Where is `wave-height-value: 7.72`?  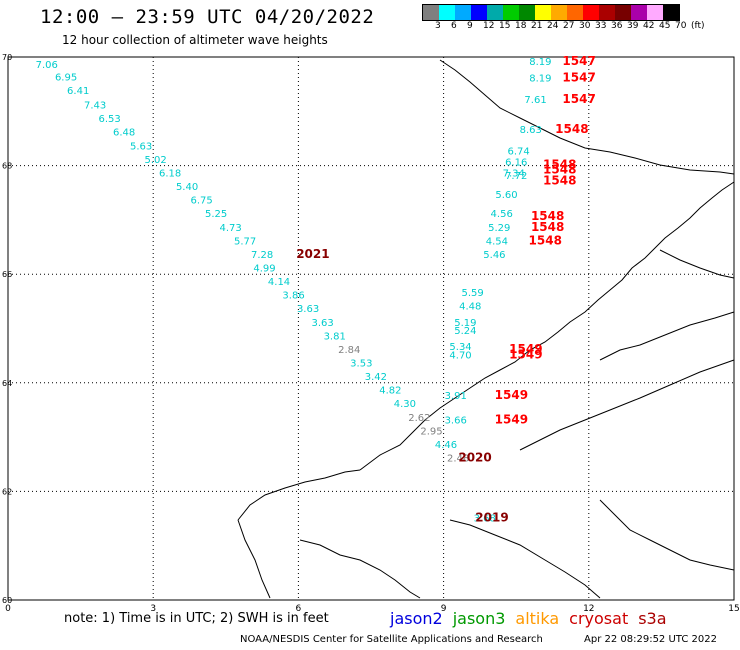 wave-height-value: 7.72 is located at coordinates (516, 176).